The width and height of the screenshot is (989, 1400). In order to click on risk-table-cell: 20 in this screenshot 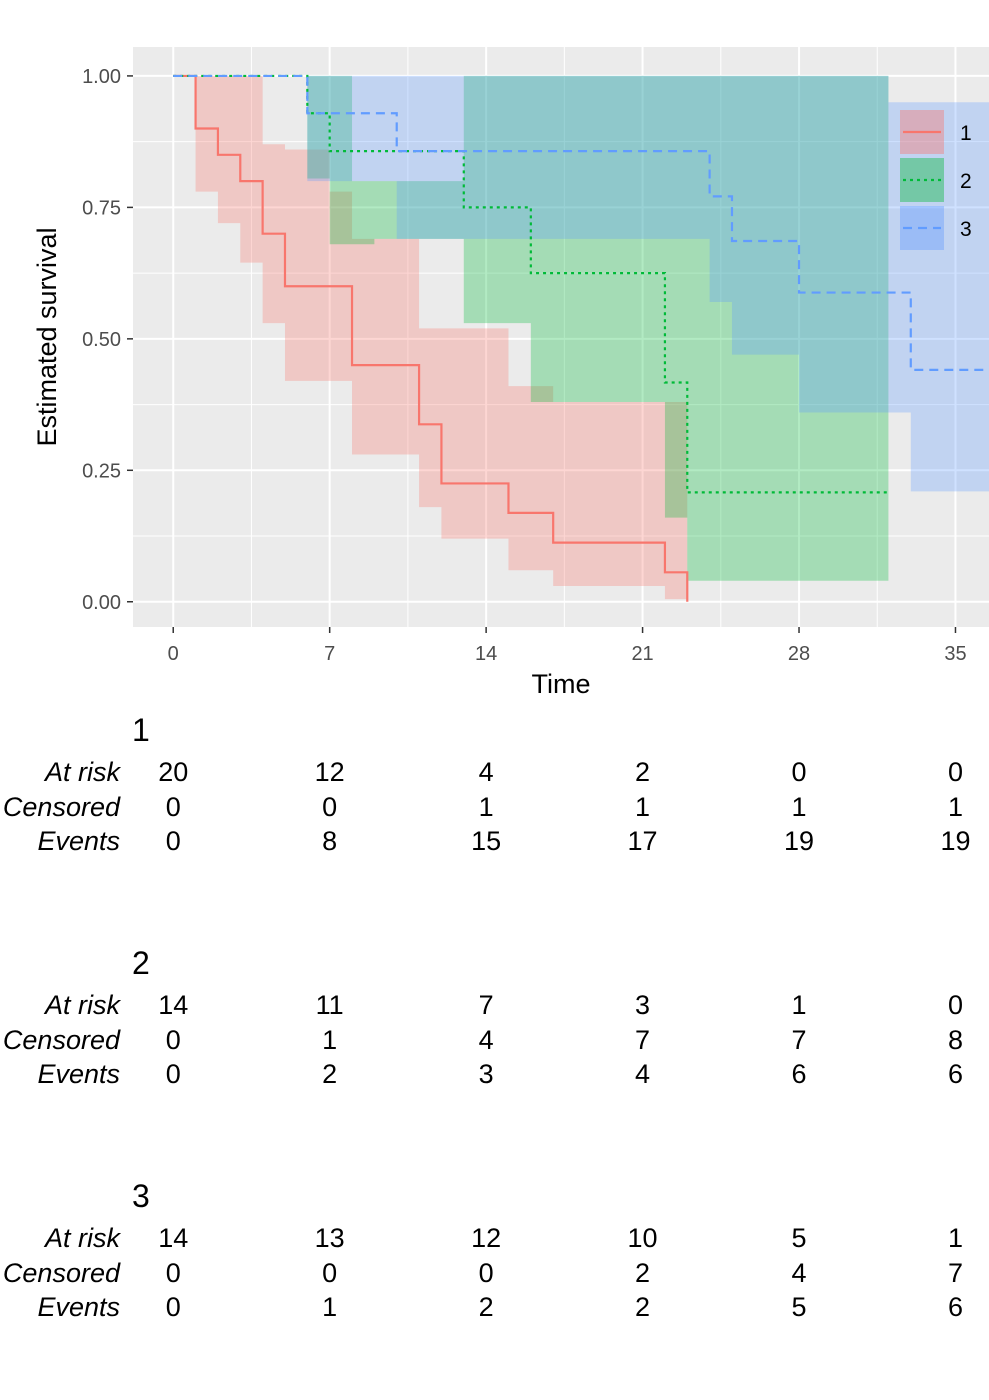, I will do `click(173, 772)`.